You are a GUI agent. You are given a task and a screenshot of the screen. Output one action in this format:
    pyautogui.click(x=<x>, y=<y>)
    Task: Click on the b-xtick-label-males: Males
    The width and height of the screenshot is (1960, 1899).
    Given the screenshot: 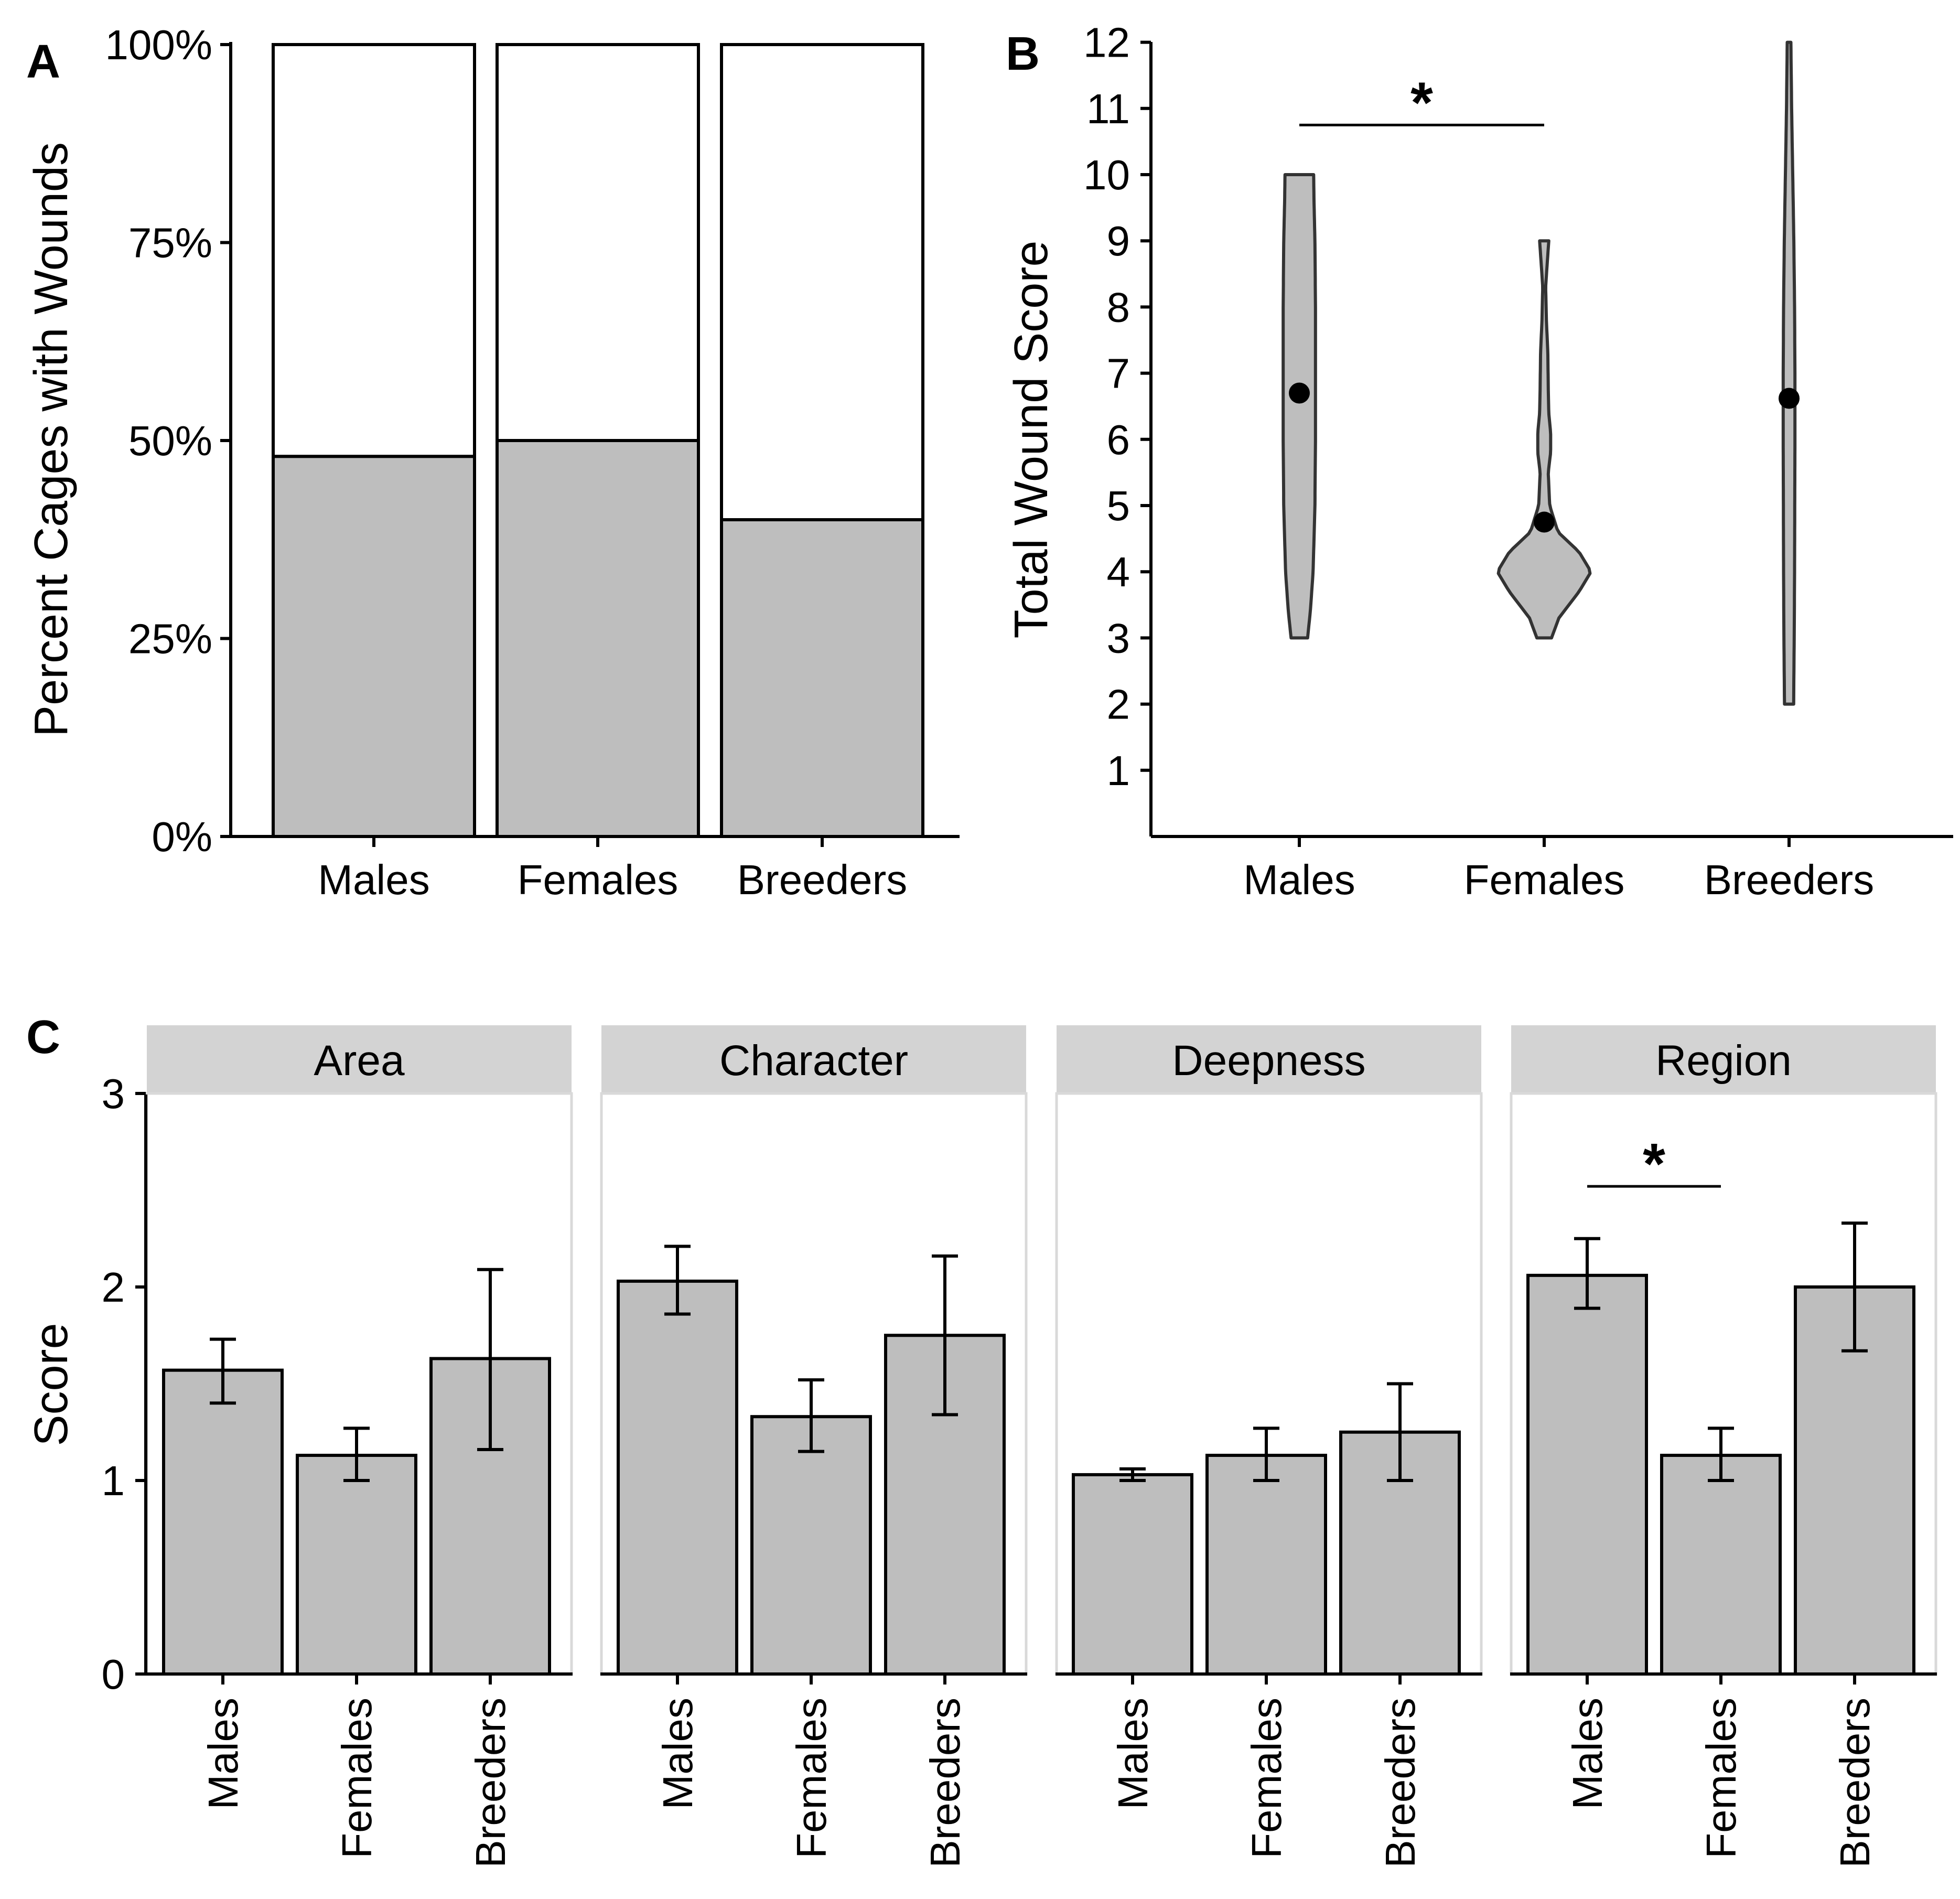 What is the action you would take?
    pyautogui.click(x=1299, y=879)
    